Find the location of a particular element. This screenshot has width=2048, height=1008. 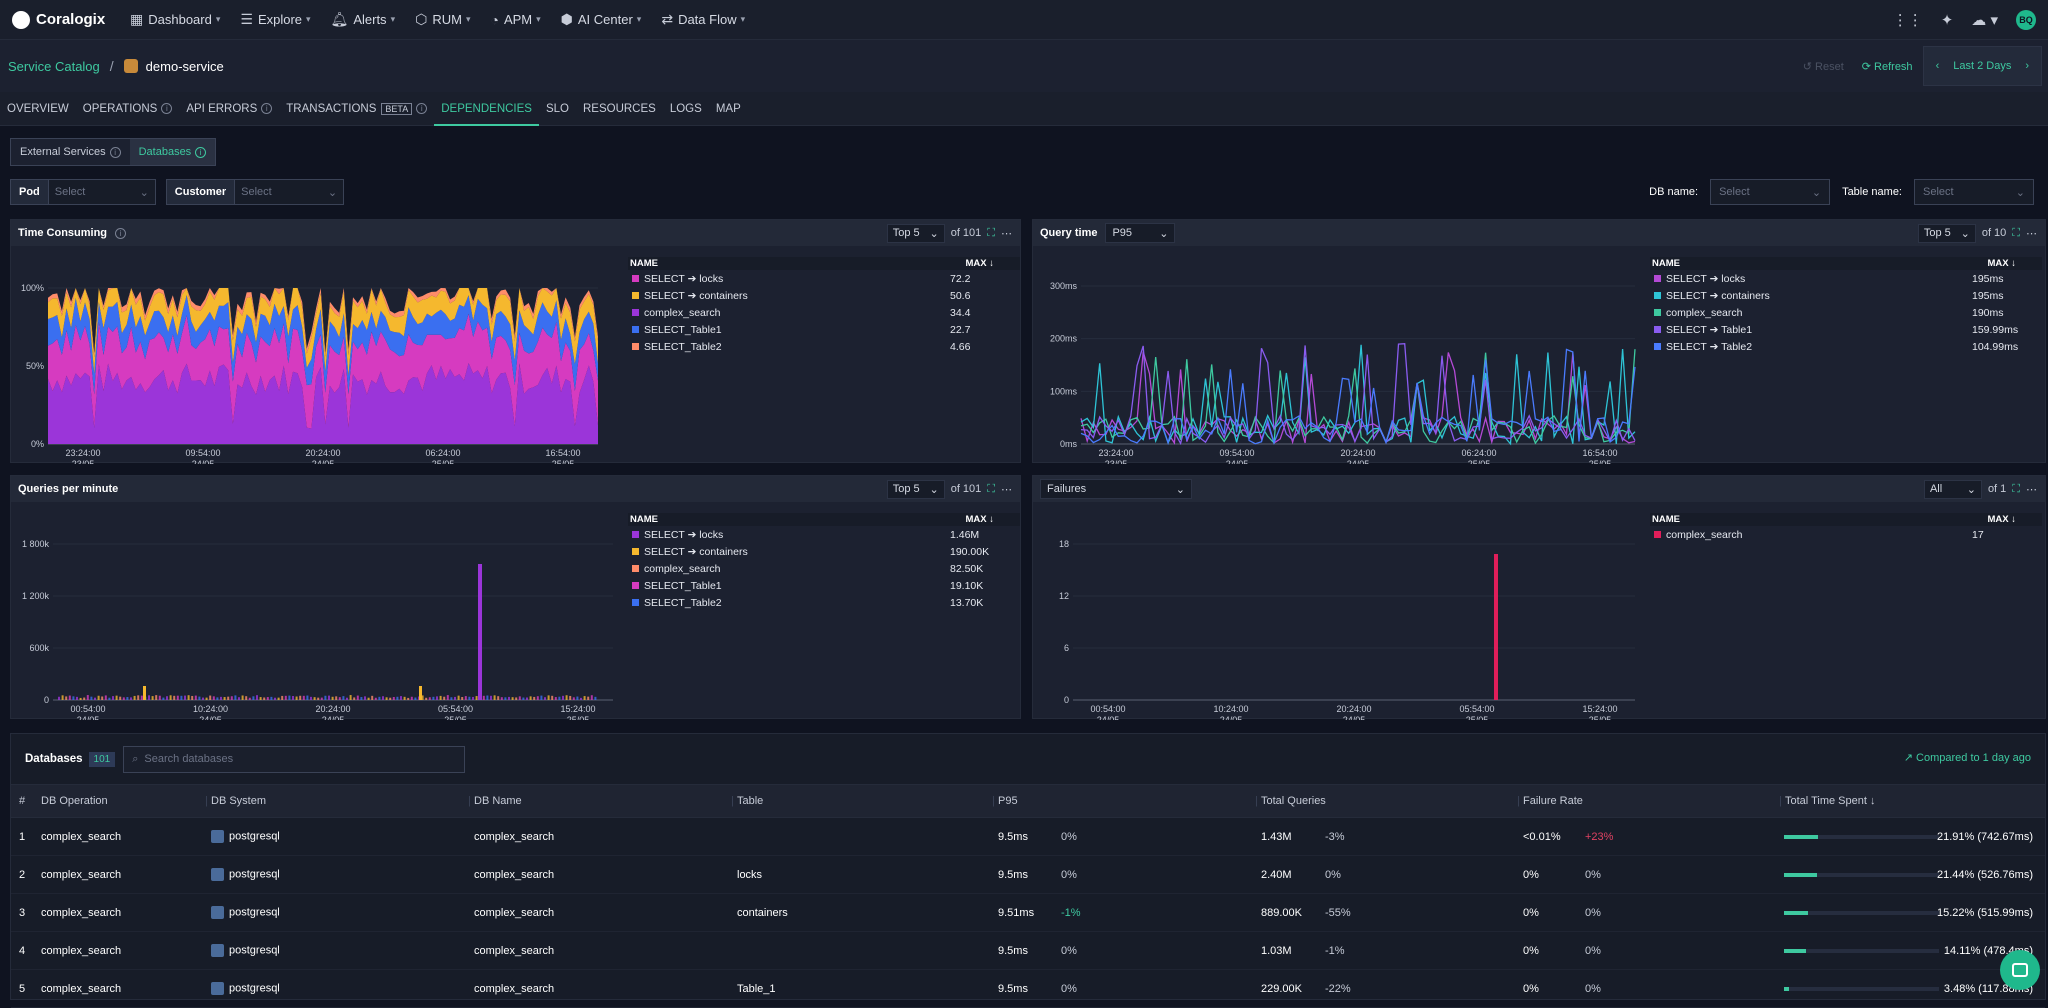

tab-map: MAP is located at coordinates (728, 109).